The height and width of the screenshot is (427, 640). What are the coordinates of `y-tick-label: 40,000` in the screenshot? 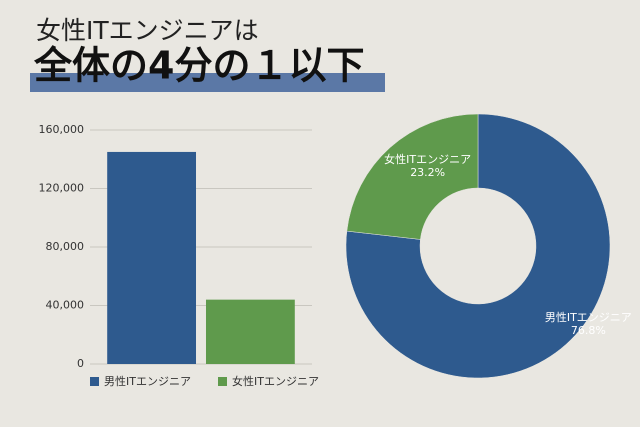 It's located at (65, 305).